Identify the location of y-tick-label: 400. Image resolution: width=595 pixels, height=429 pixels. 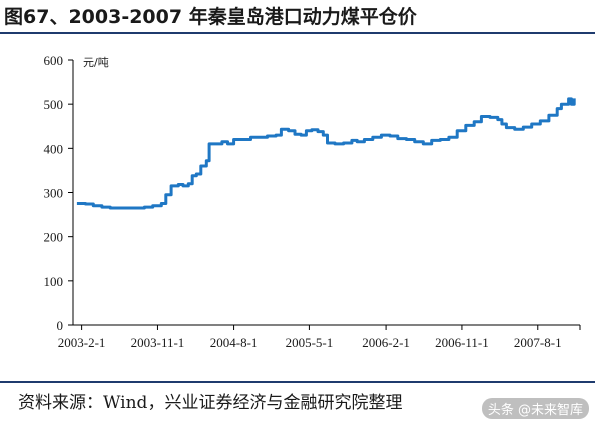
(54, 148).